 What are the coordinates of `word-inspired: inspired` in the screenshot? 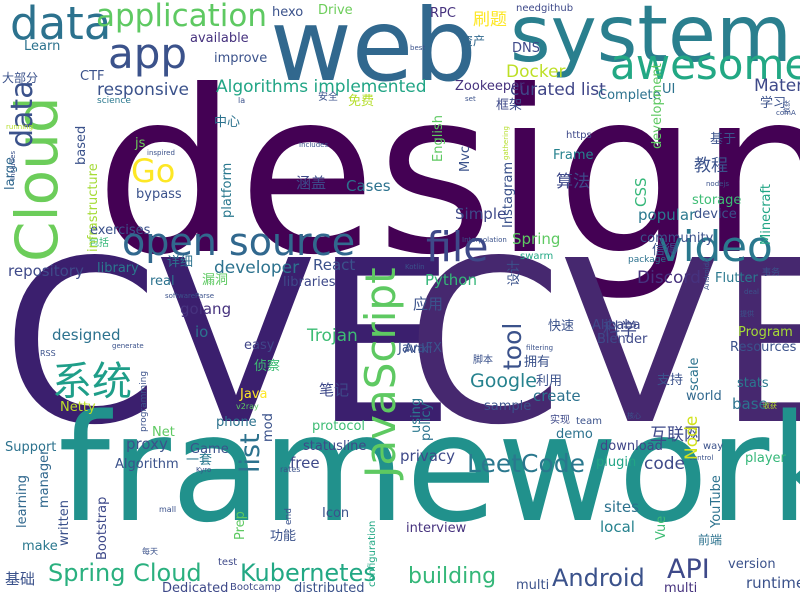 It's located at (161, 153).